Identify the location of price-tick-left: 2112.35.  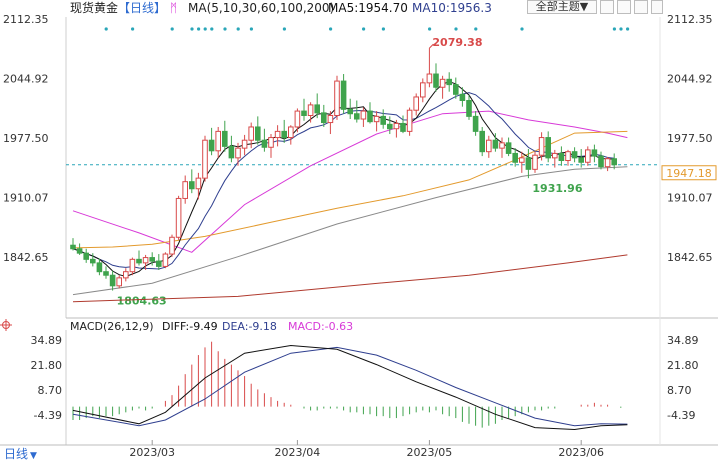
(26, 19).